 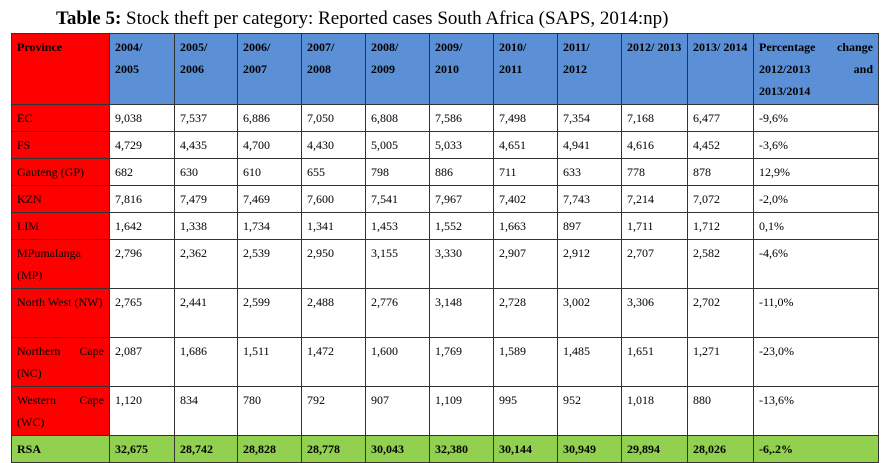 What do you see at coordinates (60, 313) in the screenshot?
I see `province-cell: North West (NW)` at bounding box center [60, 313].